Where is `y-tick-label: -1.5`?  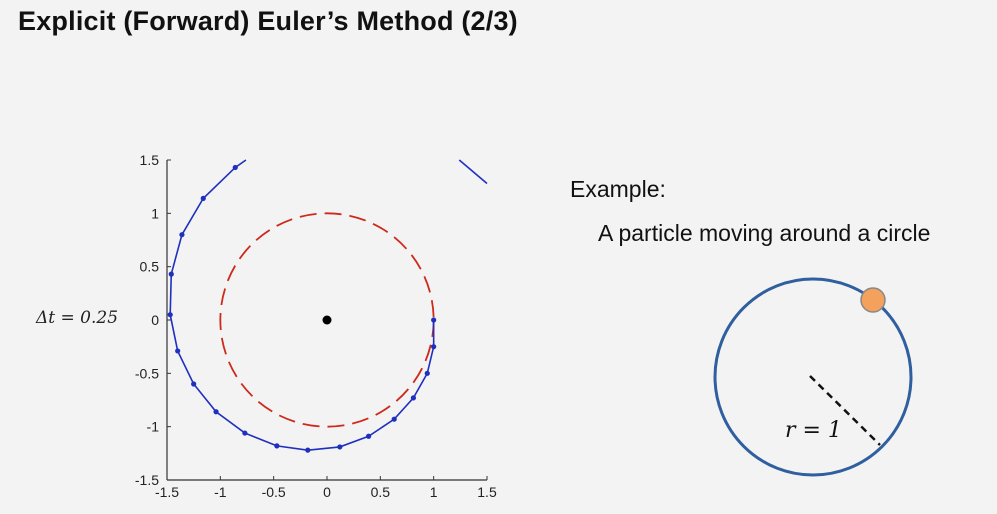
y-tick-label: -1.5 is located at coordinates (147, 480).